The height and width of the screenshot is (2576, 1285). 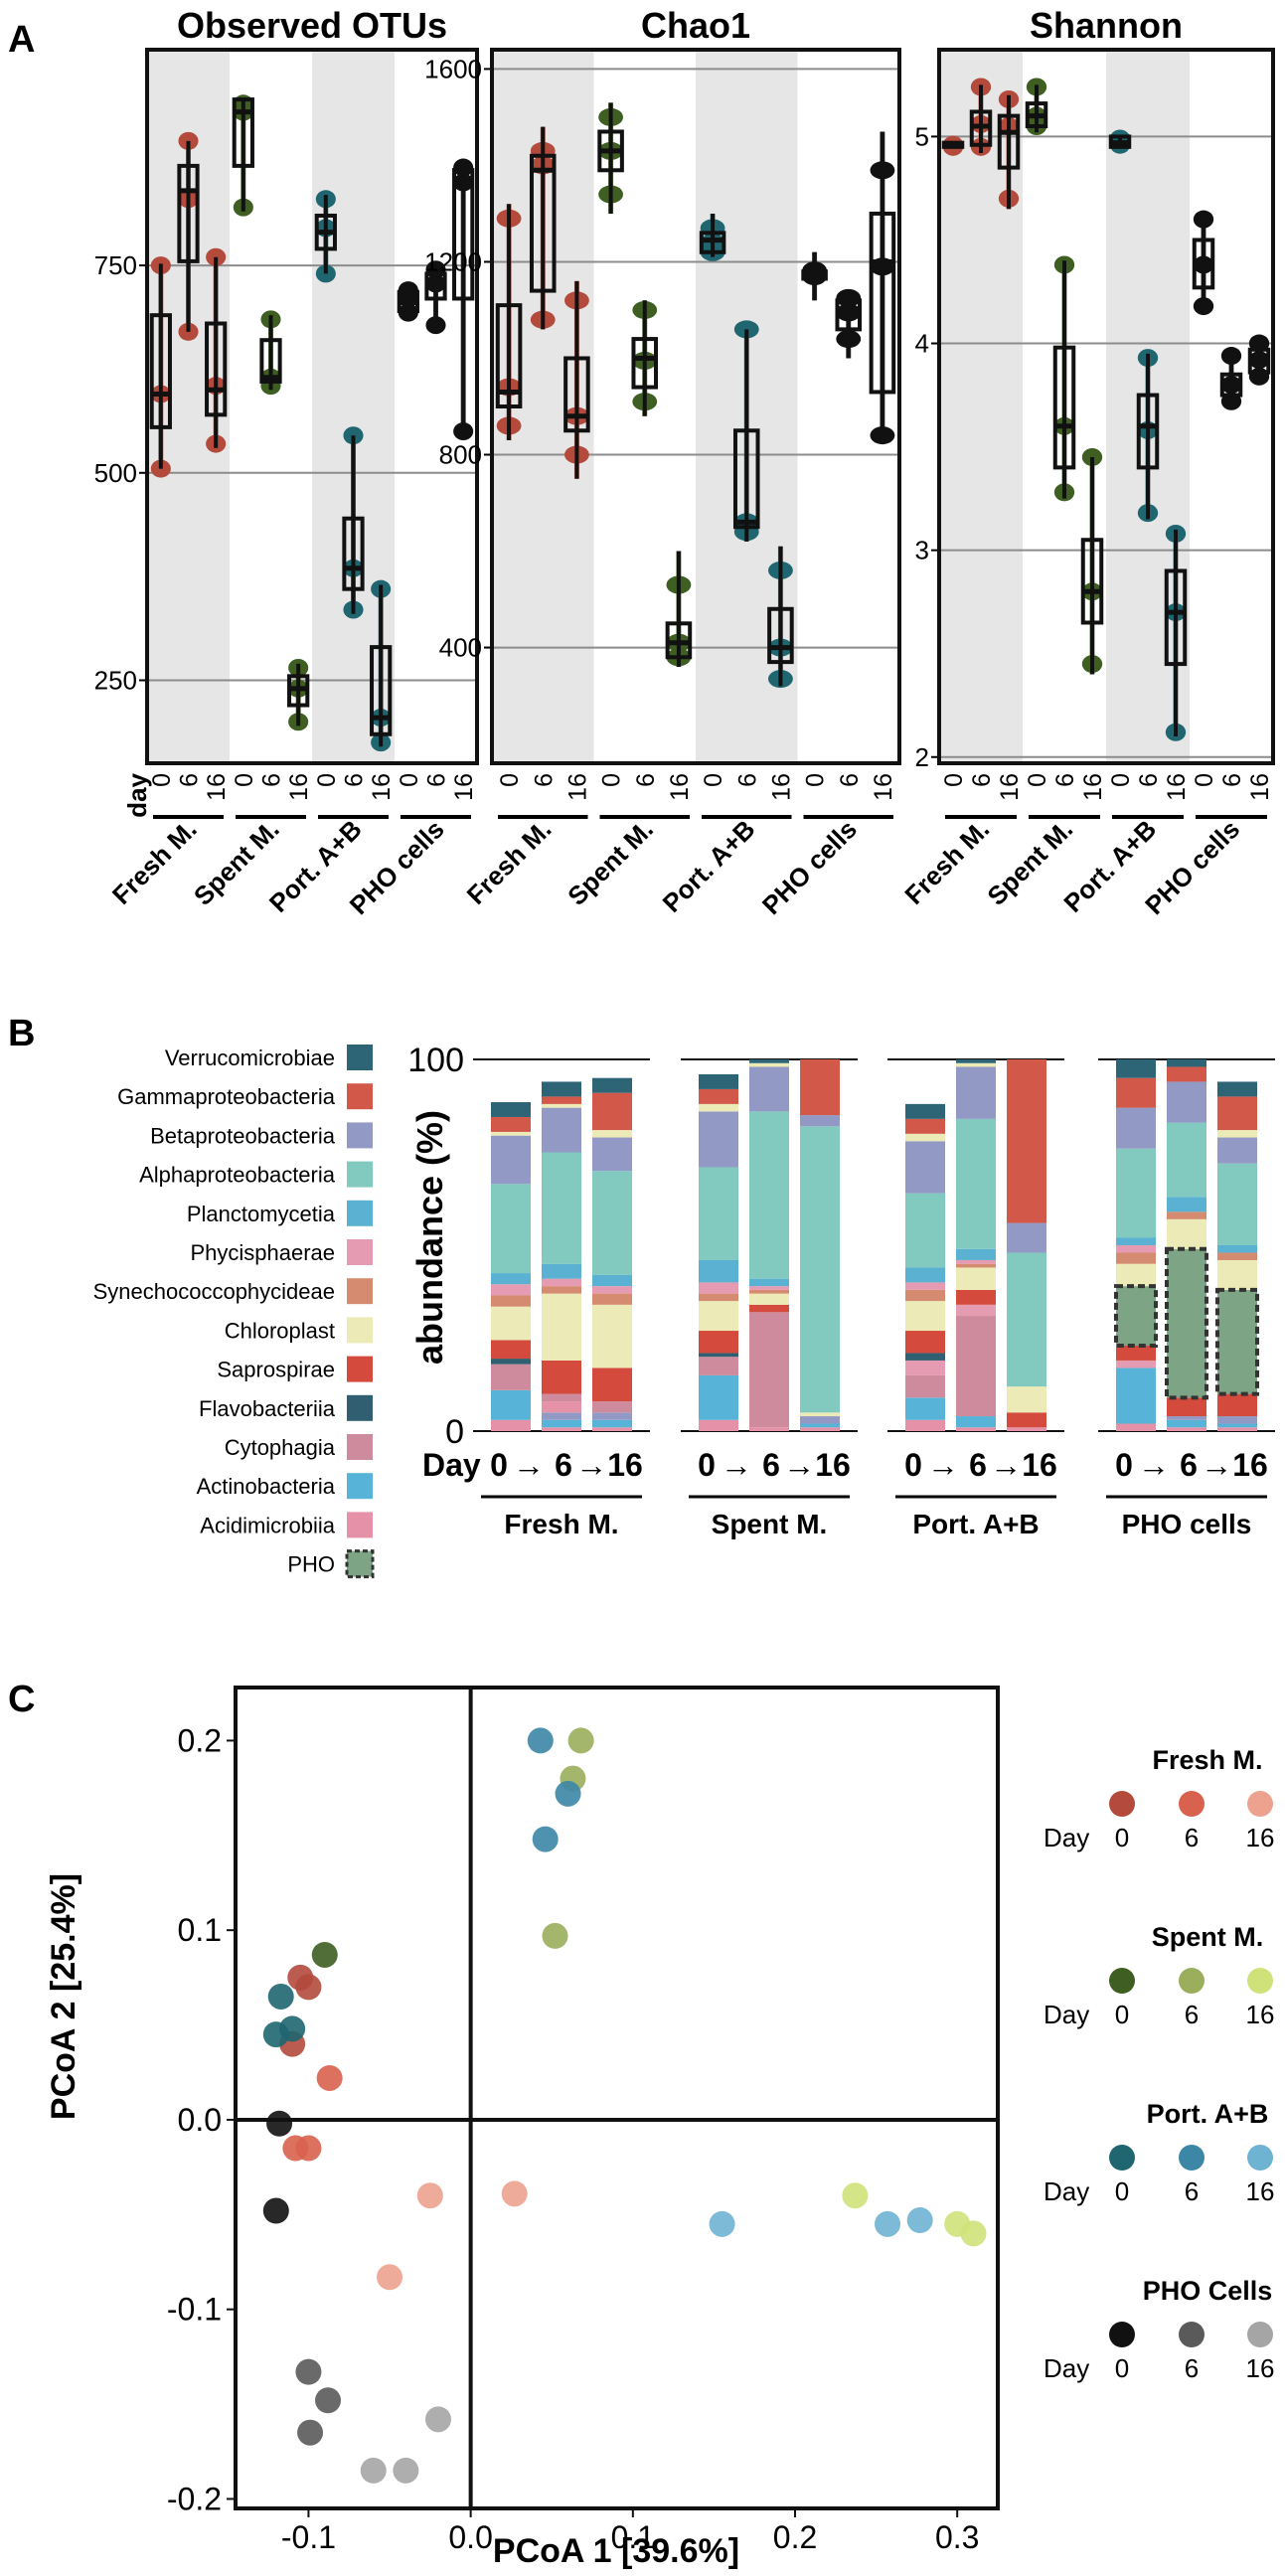 I want to click on pho-highlight, so click(x=1186, y=1323).